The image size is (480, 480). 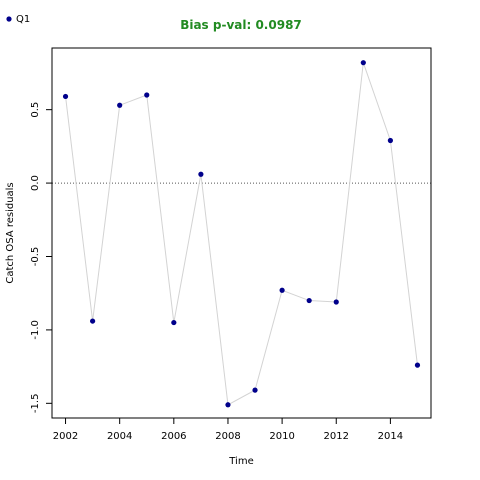 What do you see at coordinates (227, 436) in the screenshot?
I see `x-tick-label: 2008` at bounding box center [227, 436].